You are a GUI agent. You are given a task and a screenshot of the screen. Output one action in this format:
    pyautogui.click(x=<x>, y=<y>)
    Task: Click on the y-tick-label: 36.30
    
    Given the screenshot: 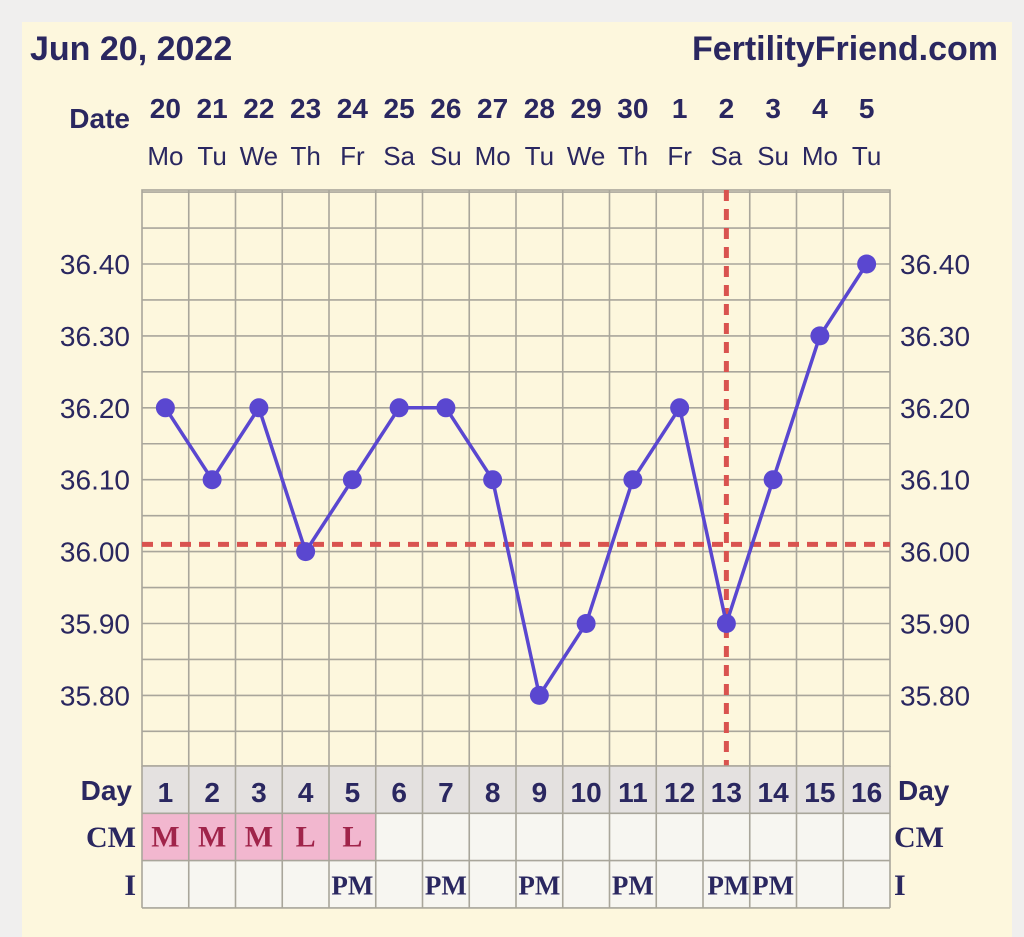 What is the action you would take?
    pyautogui.click(x=95, y=336)
    